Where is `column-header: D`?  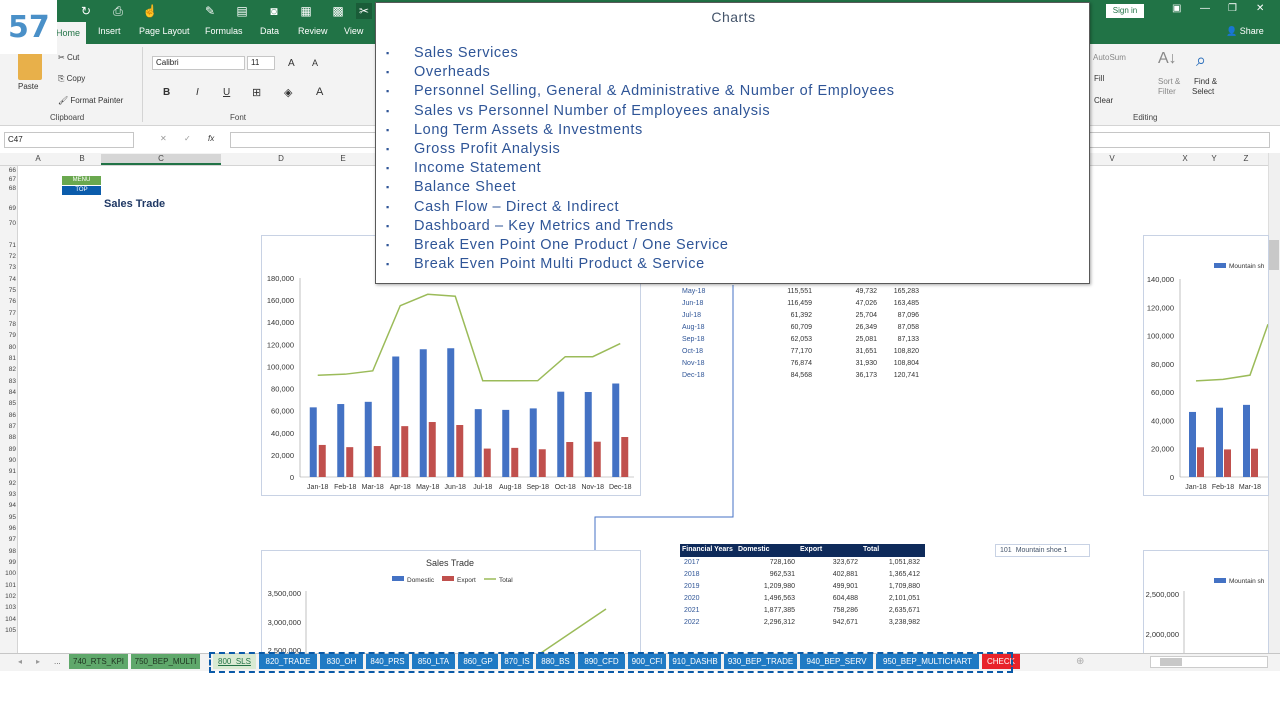
column-header: D is located at coordinates (281, 158).